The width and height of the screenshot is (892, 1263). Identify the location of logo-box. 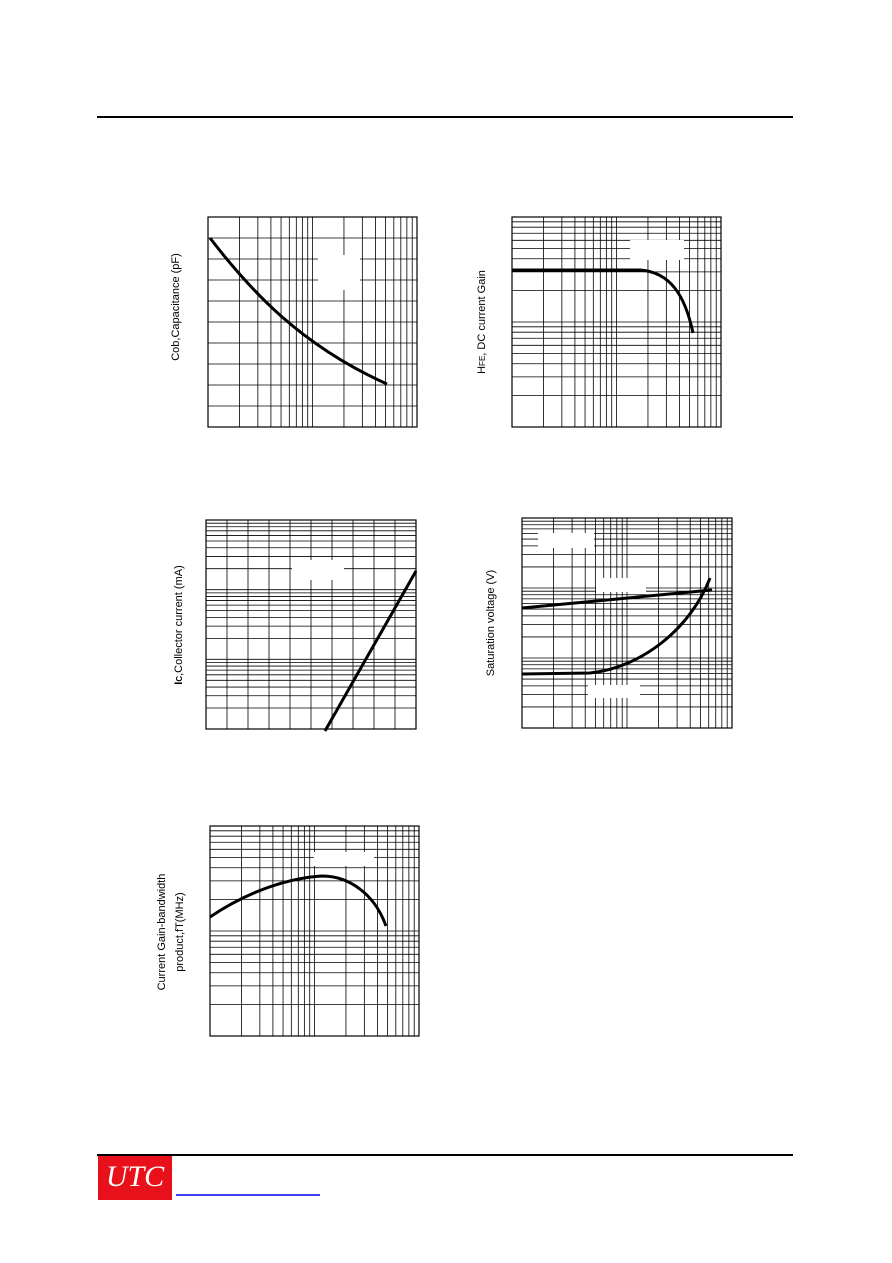
(135, 1178).